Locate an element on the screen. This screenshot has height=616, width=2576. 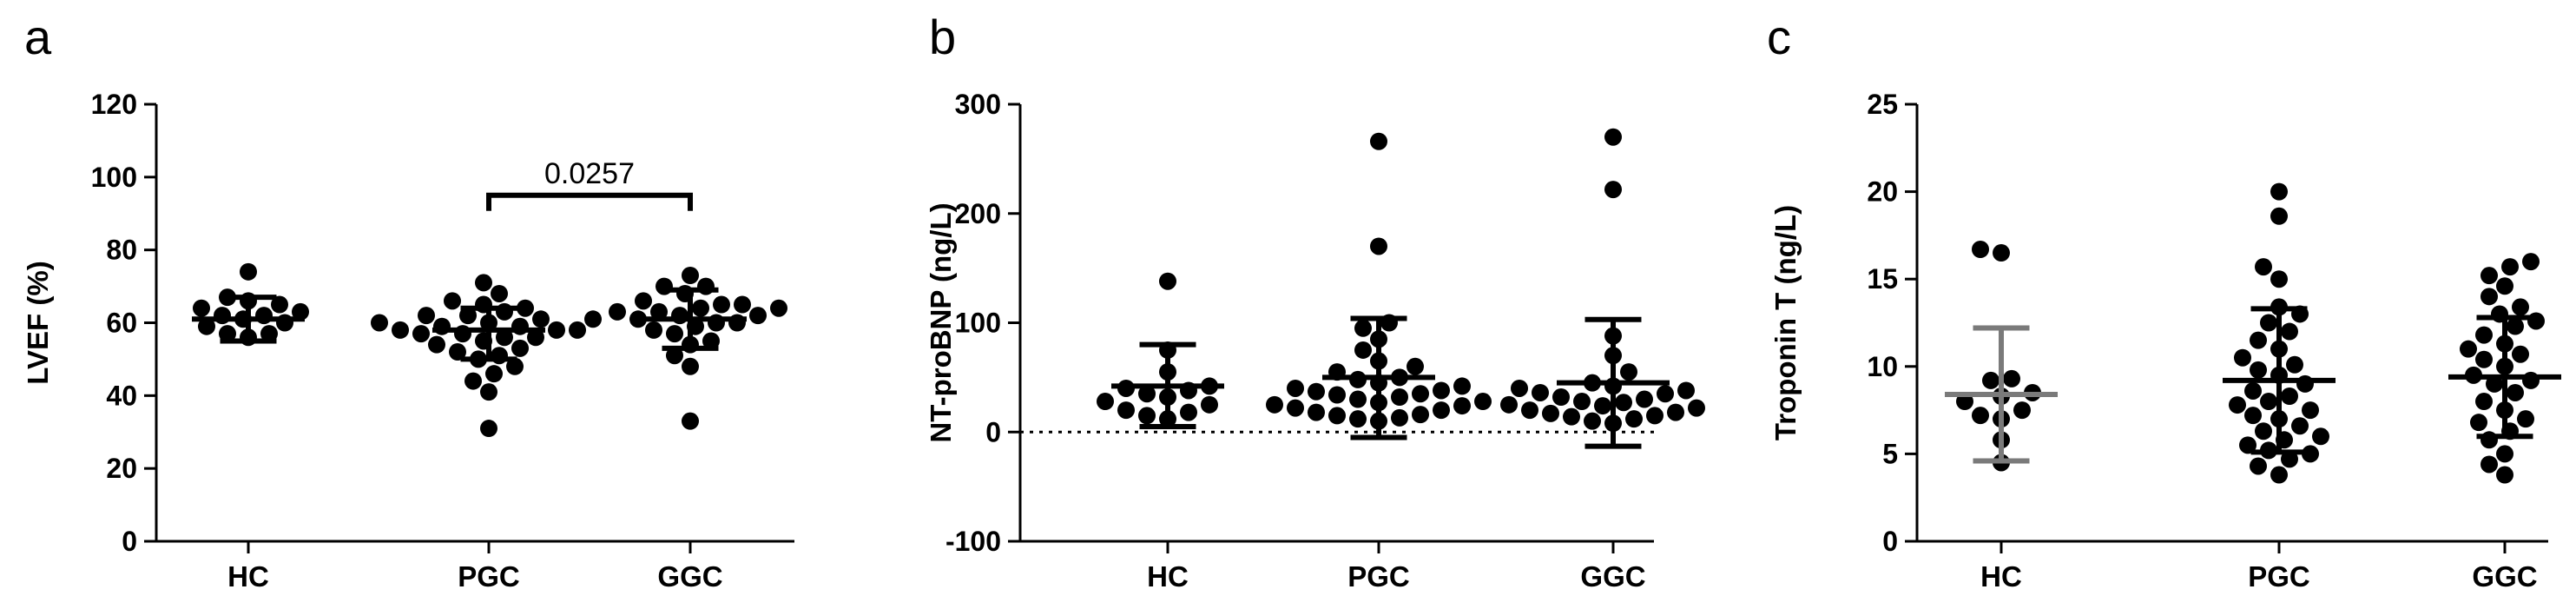
y-axis-title: NT-proBNP (ng/L) is located at coordinates (941, 322).